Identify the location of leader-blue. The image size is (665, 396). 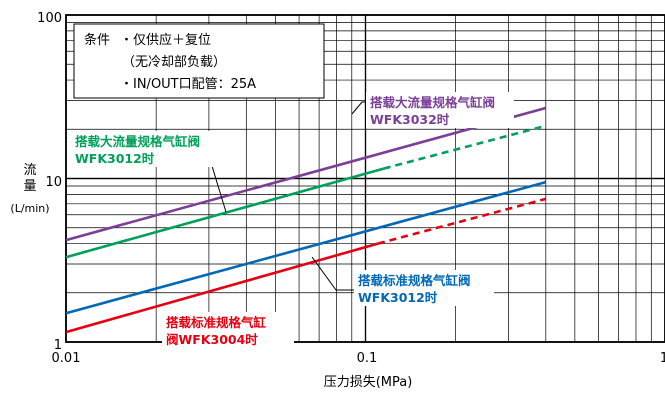
(333, 273).